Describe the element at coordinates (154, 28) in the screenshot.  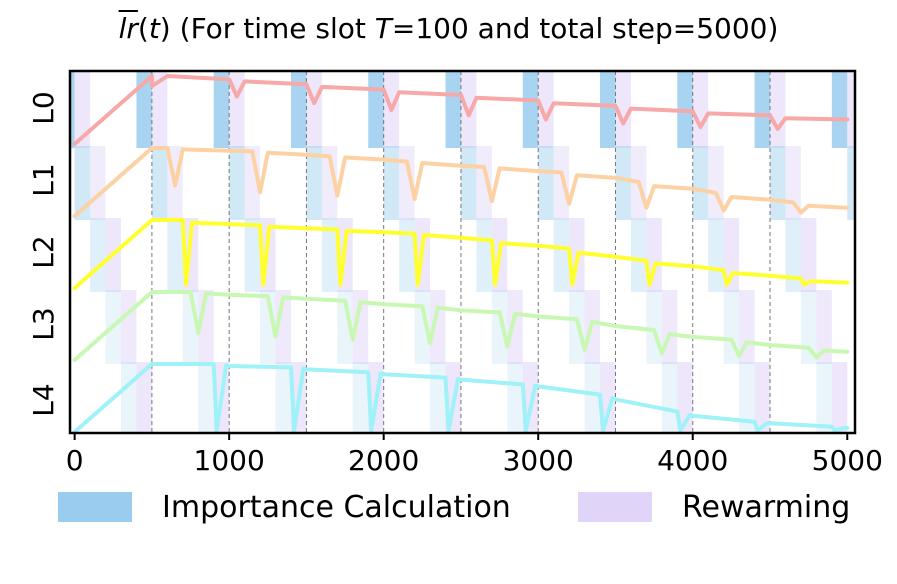
I see `title-arg: t` at that location.